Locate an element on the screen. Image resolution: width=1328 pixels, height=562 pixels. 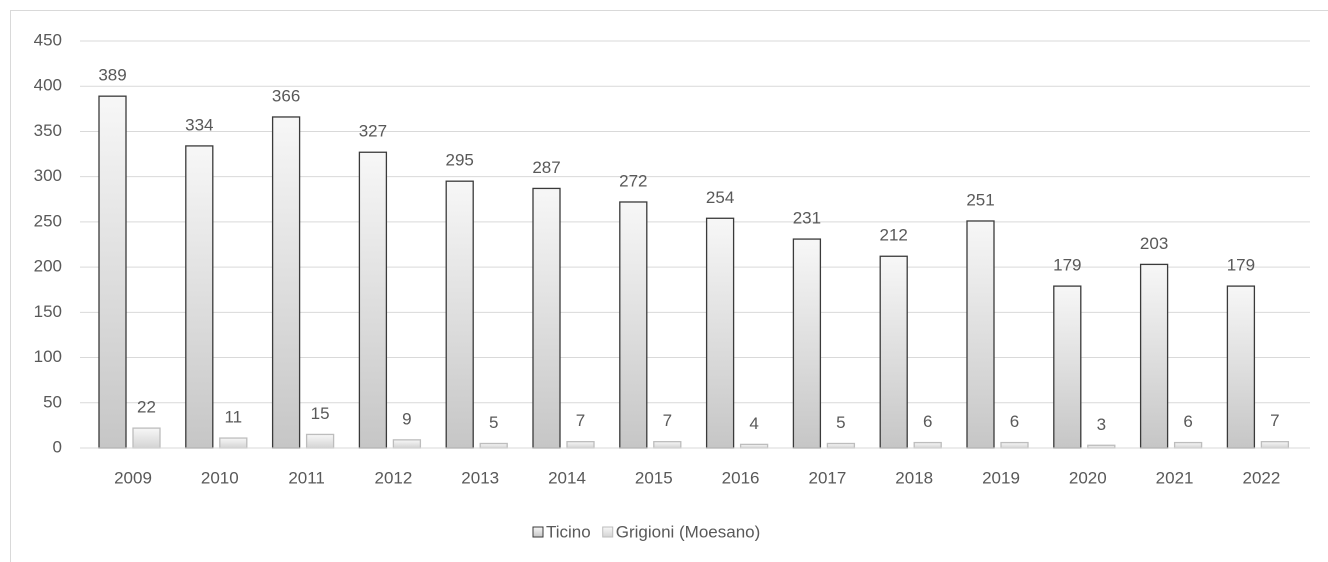
x-tick-label: 2017 is located at coordinates (827, 477).